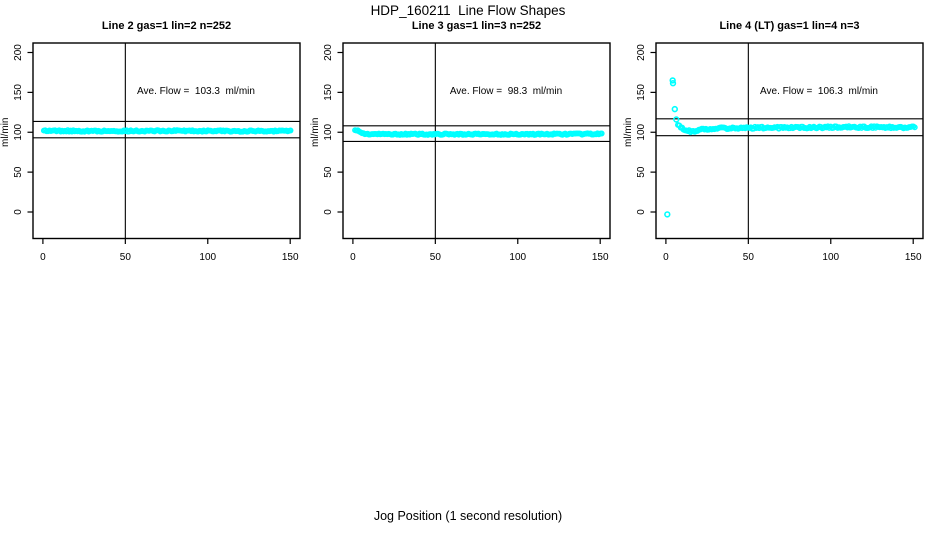 Image resolution: width=936 pixels, height=540 pixels. Describe the element at coordinates (468, 10) in the screenshot. I see `figure-title: HDP_160211 Line Flow Shapes` at that location.